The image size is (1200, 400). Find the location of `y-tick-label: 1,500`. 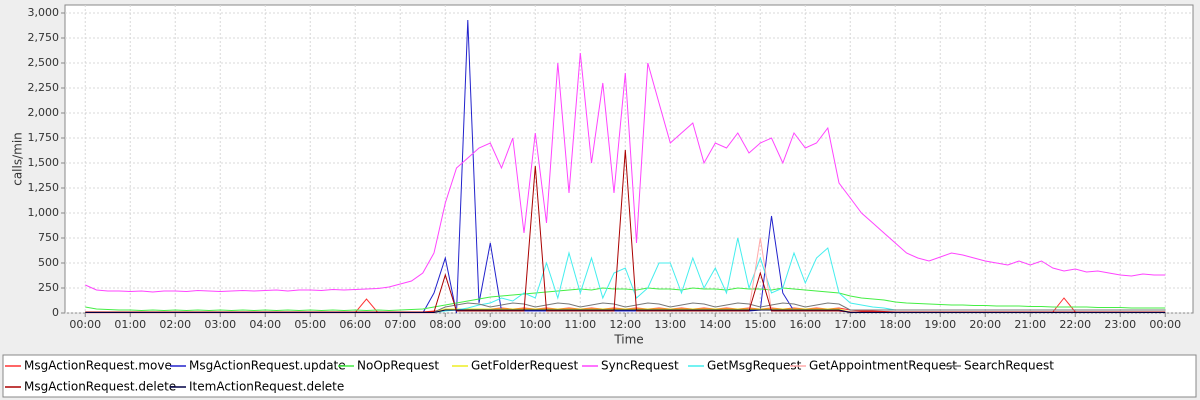

y-tick-label: 1,500 is located at coordinates (44, 162).